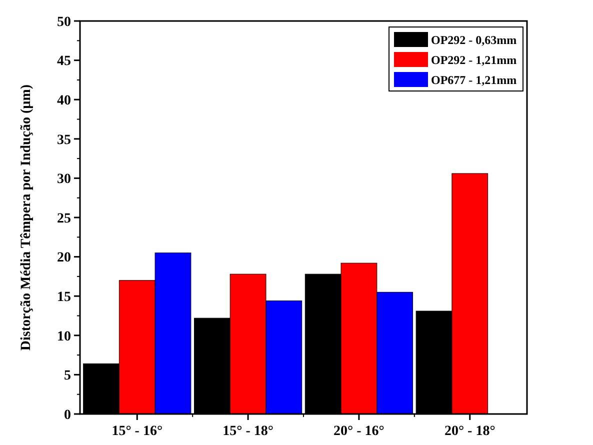  What do you see at coordinates (474, 40) in the screenshot?
I see `legend-label: OP292 - 0,63mm` at bounding box center [474, 40].